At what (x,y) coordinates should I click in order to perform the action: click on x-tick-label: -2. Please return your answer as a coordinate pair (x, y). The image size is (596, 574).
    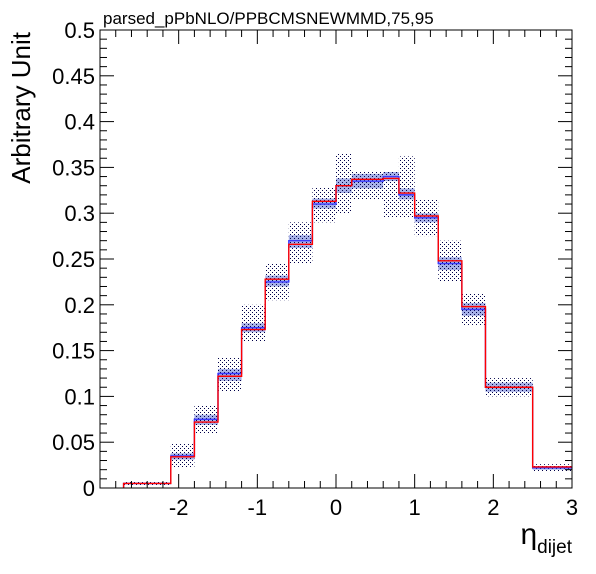
    Looking at the image, I should click on (179, 507).